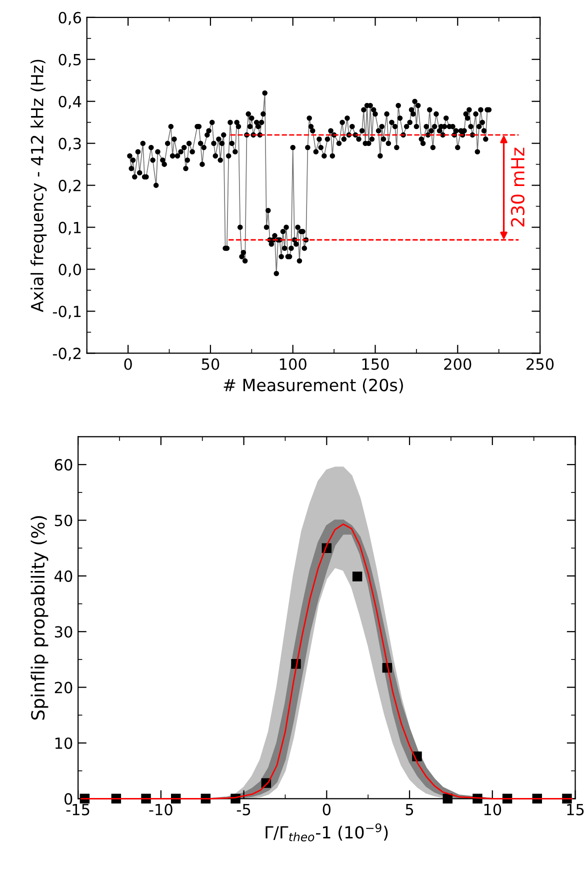  Describe the element at coordinates (458, 364) in the screenshot. I see `x-tick-label: 200` at that location.